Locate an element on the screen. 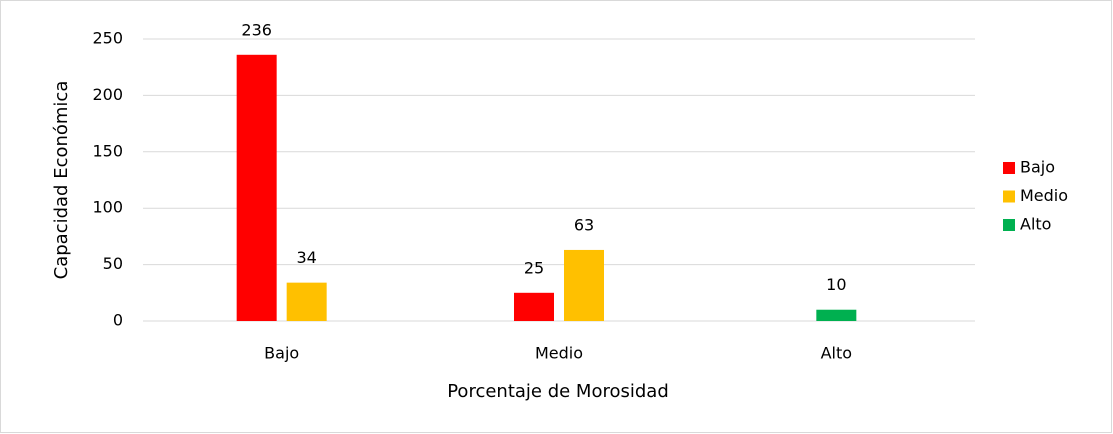 This screenshot has height=434, width=1113. y-tick-label: 250 is located at coordinates (107, 38).